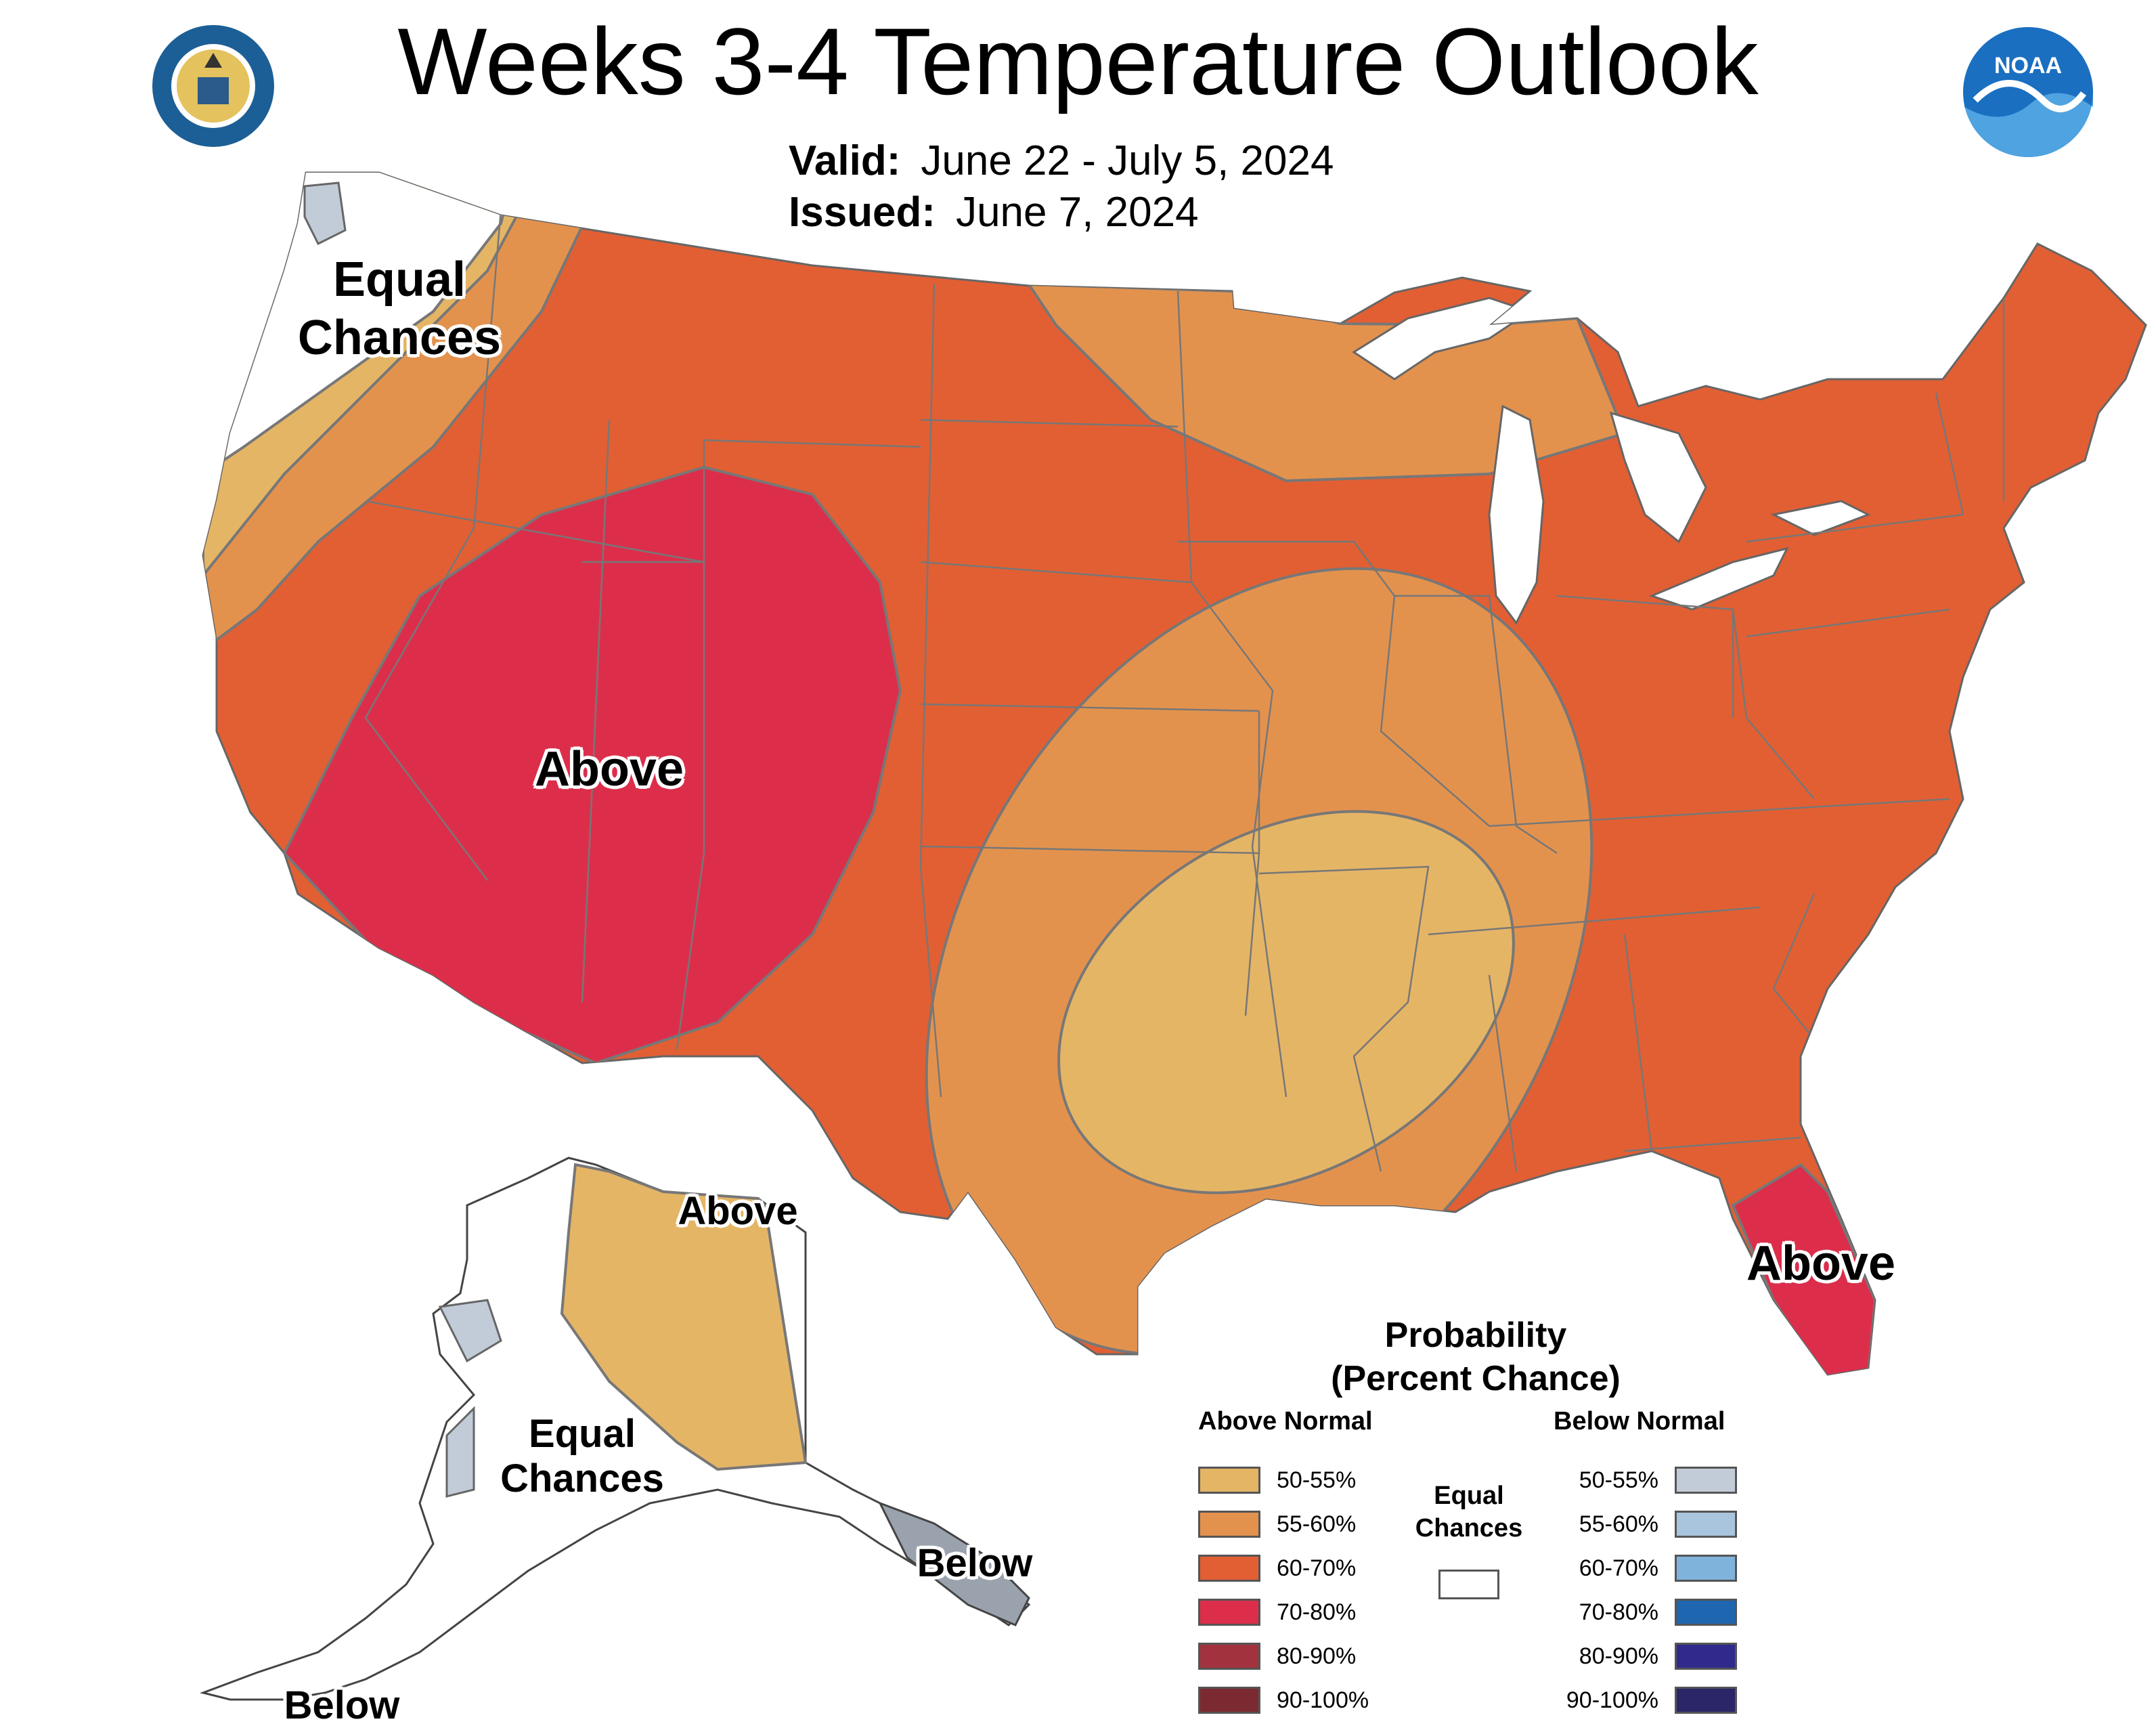 This screenshot has height=1728, width=2156. Describe the element at coordinates (1658, 477) in the screenshot. I see `lake-huron` at that location.